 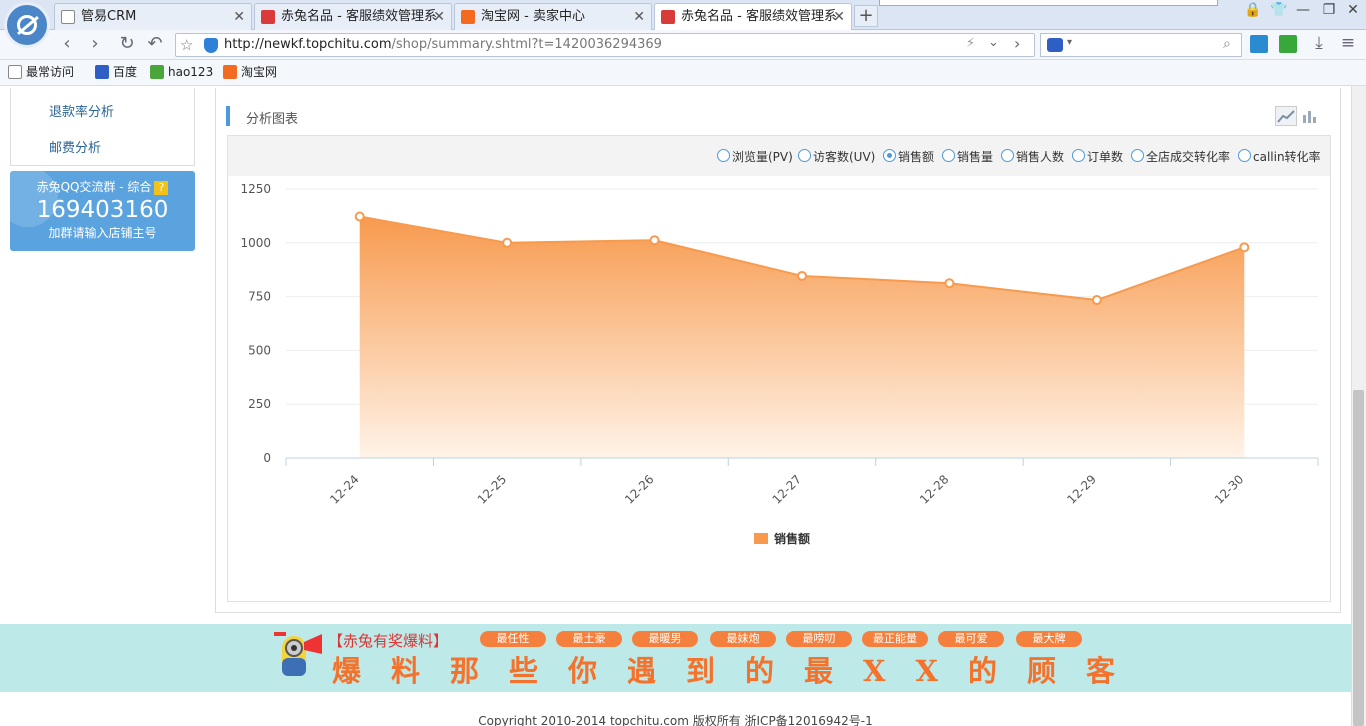 What do you see at coordinates (908, 156) in the screenshot?
I see `metric-sales-amount: 销售额` at bounding box center [908, 156].